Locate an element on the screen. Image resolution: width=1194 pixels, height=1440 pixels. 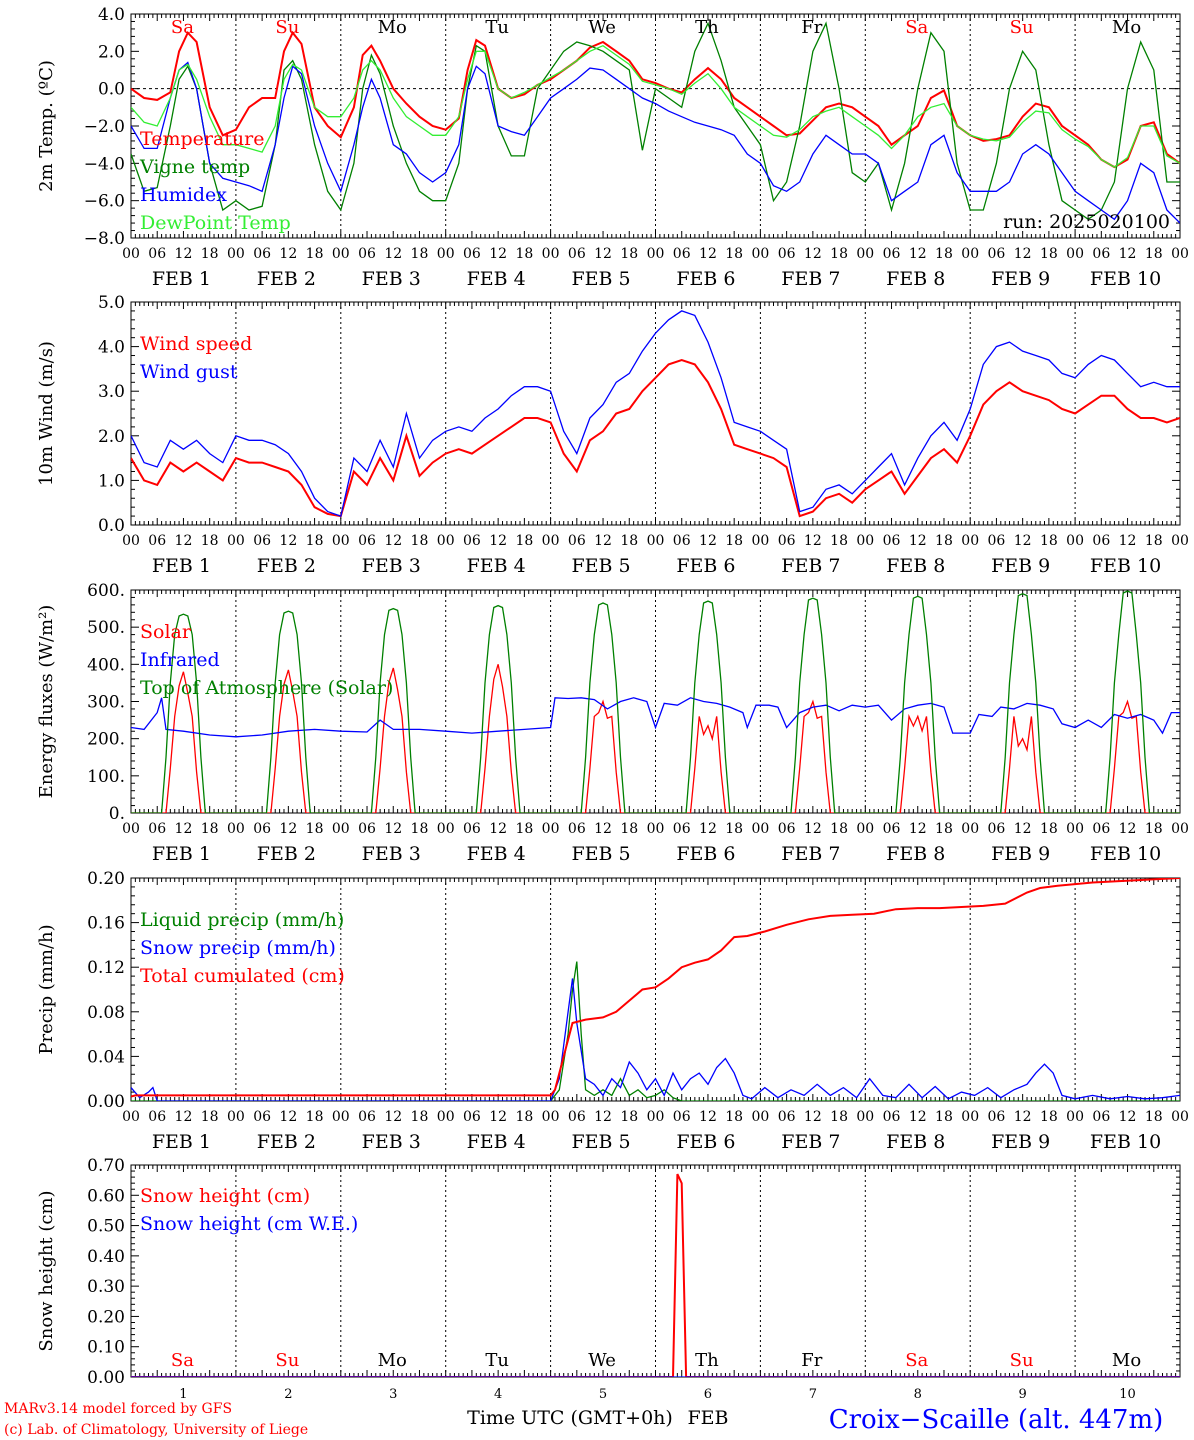
y-tick-label: 0.00 is located at coordinates (106, 1102).